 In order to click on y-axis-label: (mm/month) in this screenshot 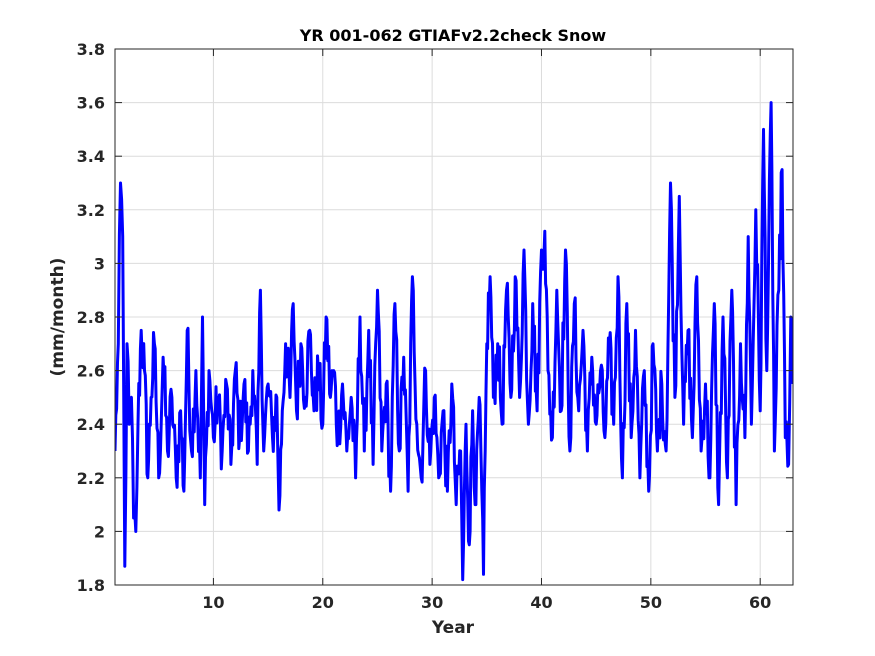, I will do `click(58, 317)`.